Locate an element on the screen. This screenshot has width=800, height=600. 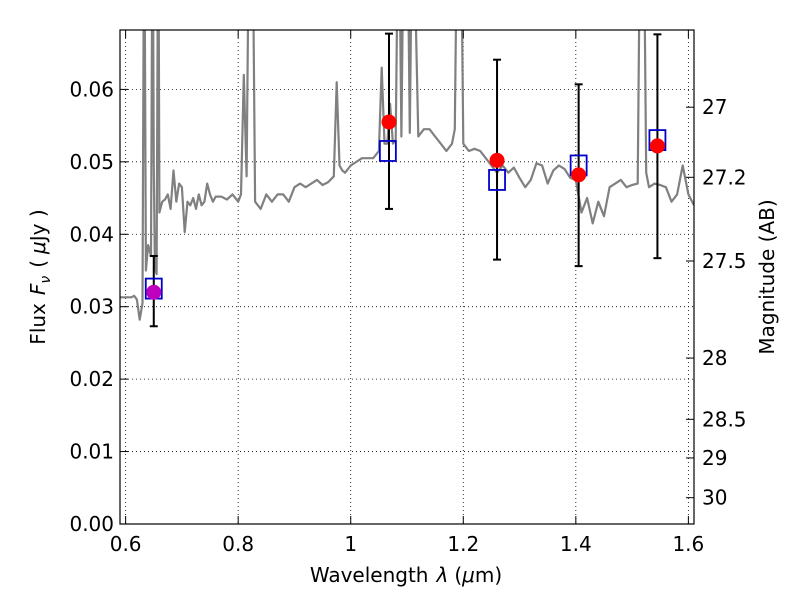
y2-axis-label: Magnitude (AB) is located at coordinates (767, 276).